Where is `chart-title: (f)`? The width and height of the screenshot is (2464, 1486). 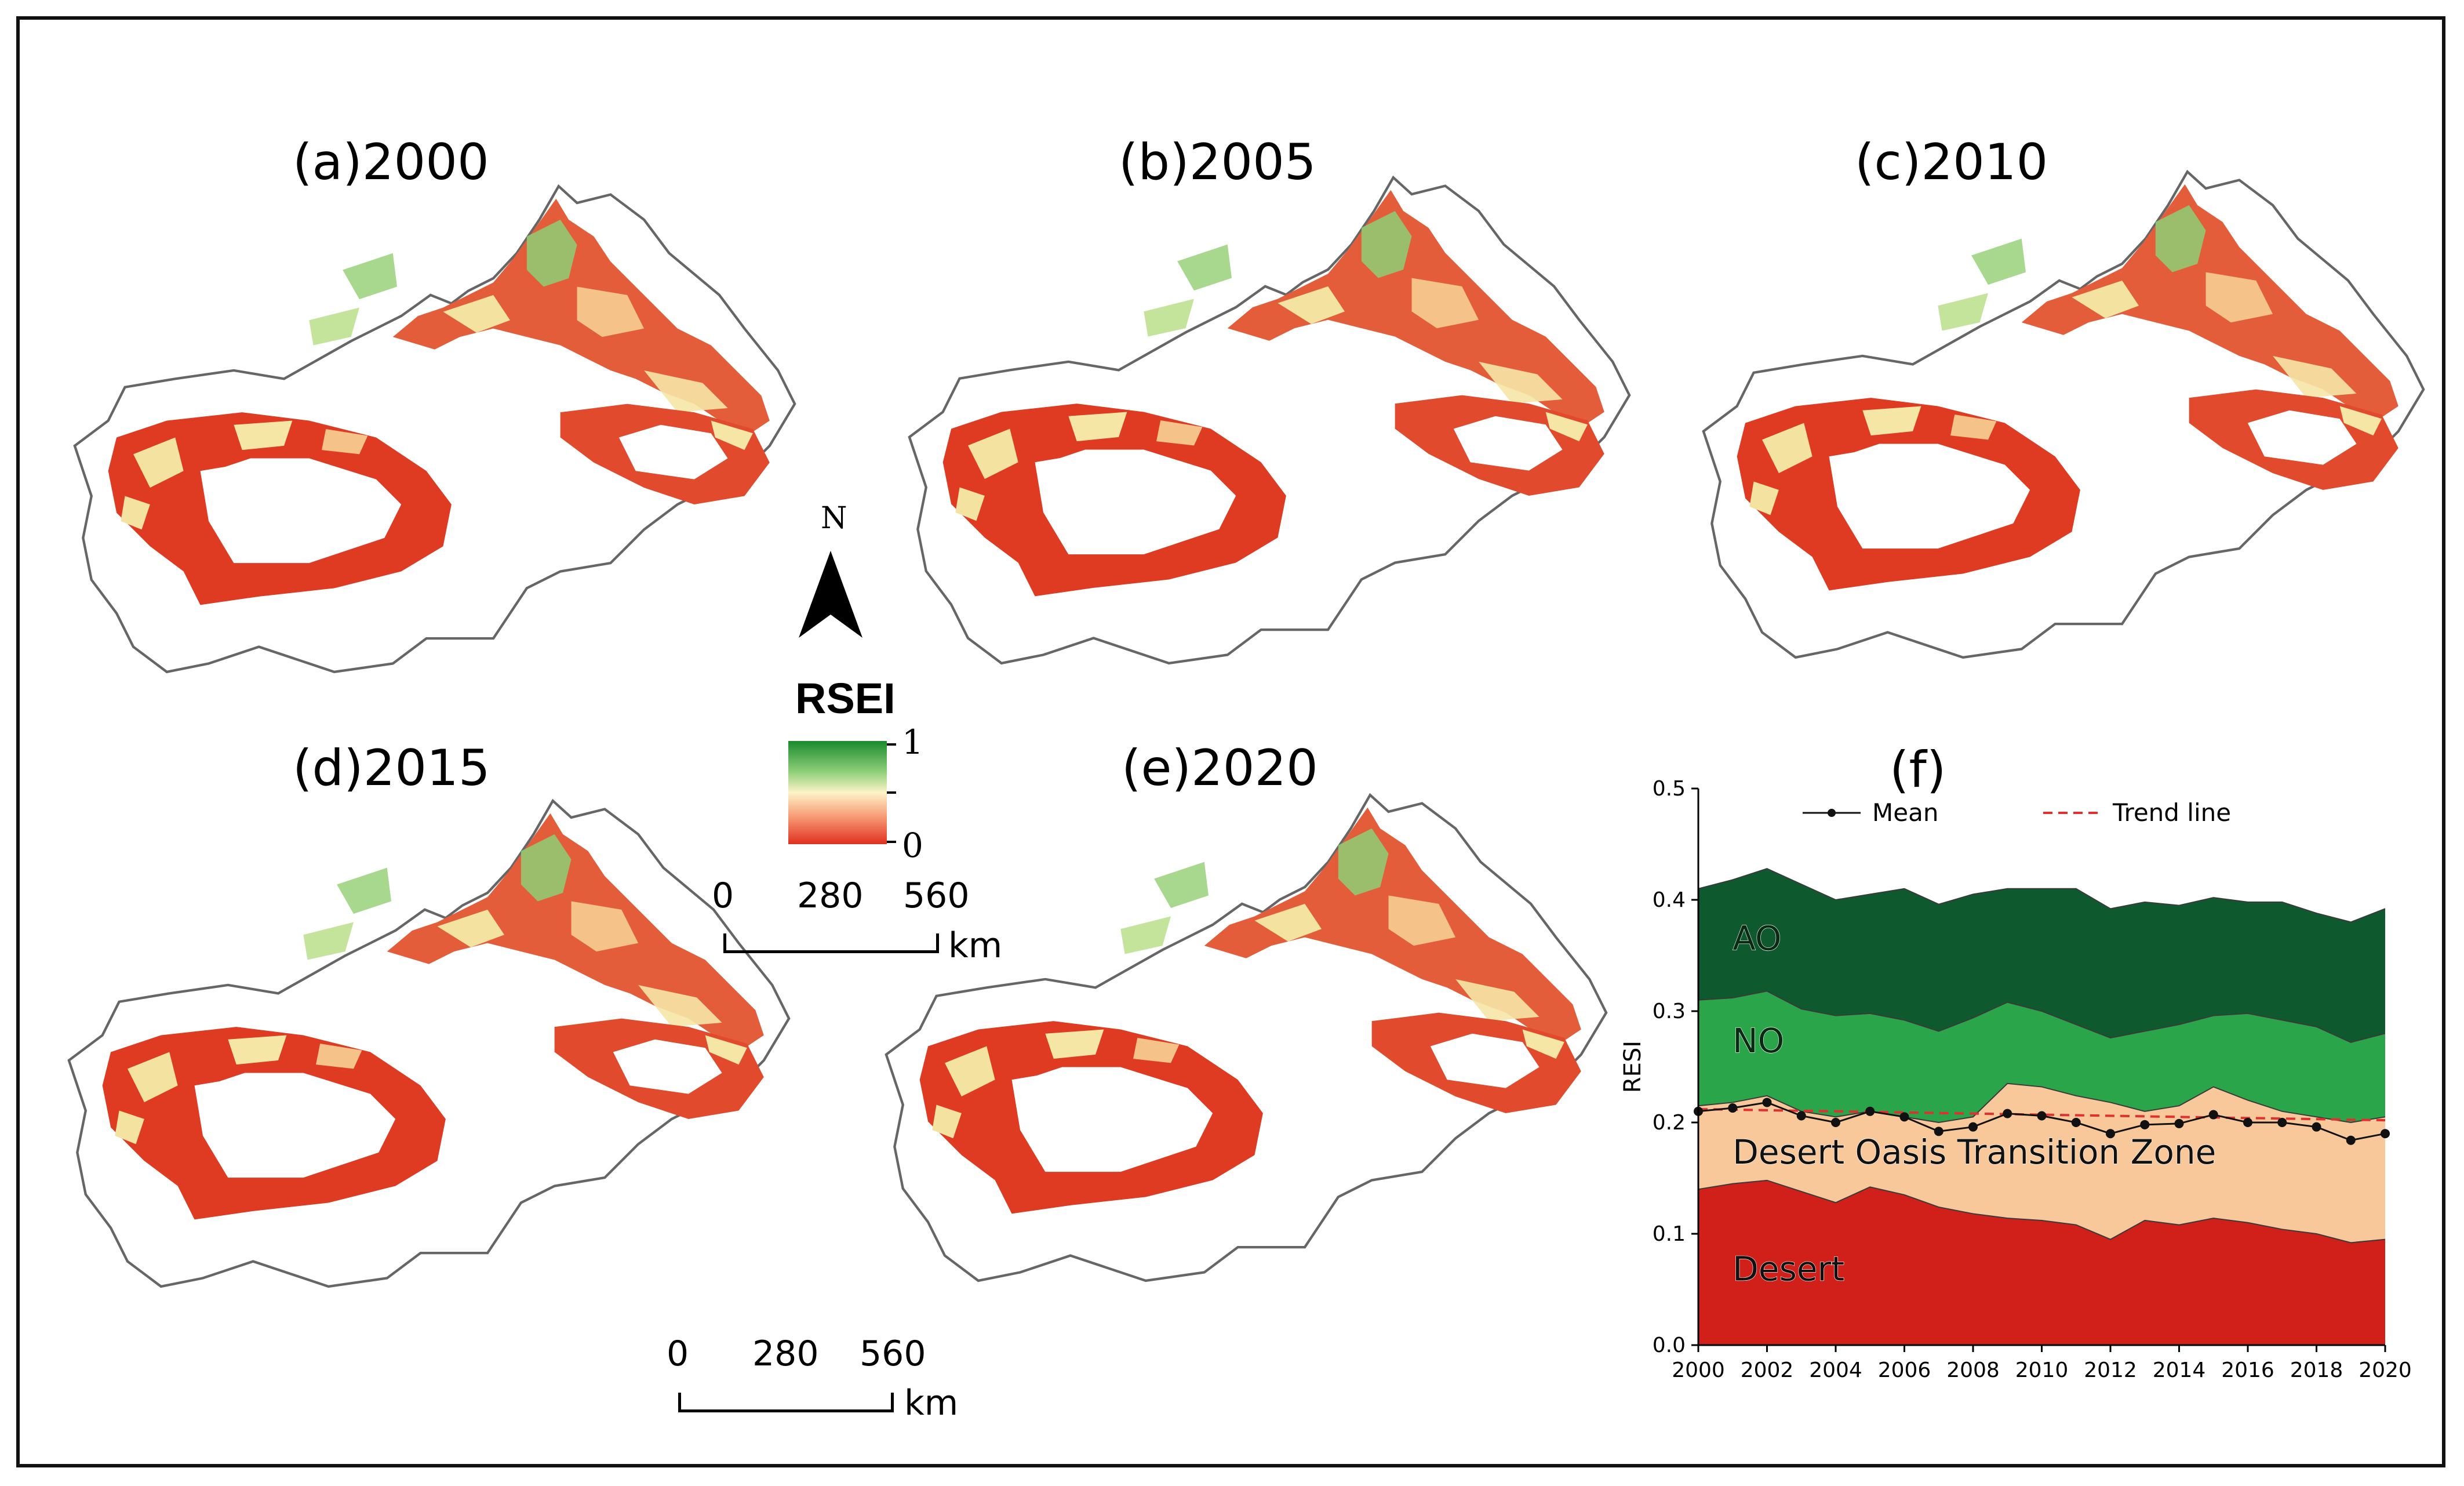 chart-title: (f) is located at coordinates (1918, 770).